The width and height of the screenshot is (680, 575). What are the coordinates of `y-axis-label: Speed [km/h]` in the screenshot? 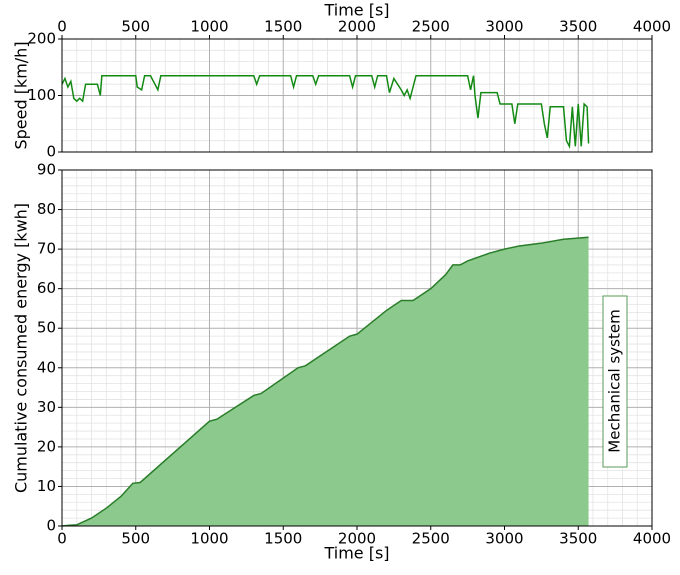 It's located at (21, 95).